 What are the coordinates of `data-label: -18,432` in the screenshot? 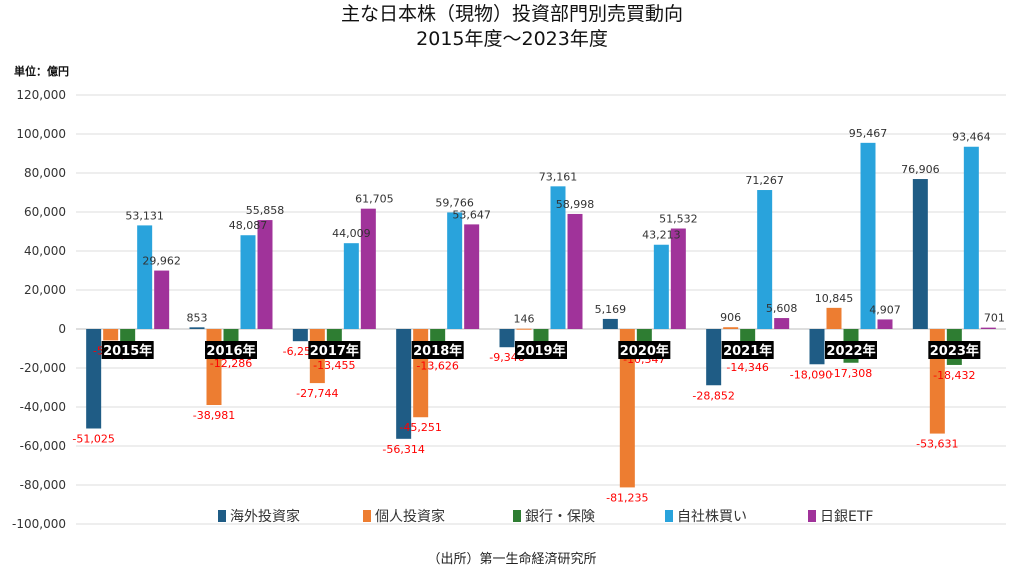 It's located at (954, 375).